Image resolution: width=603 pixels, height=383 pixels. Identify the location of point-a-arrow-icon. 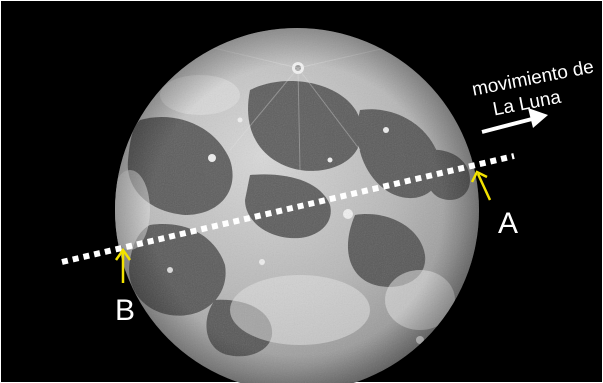
(481, 185).